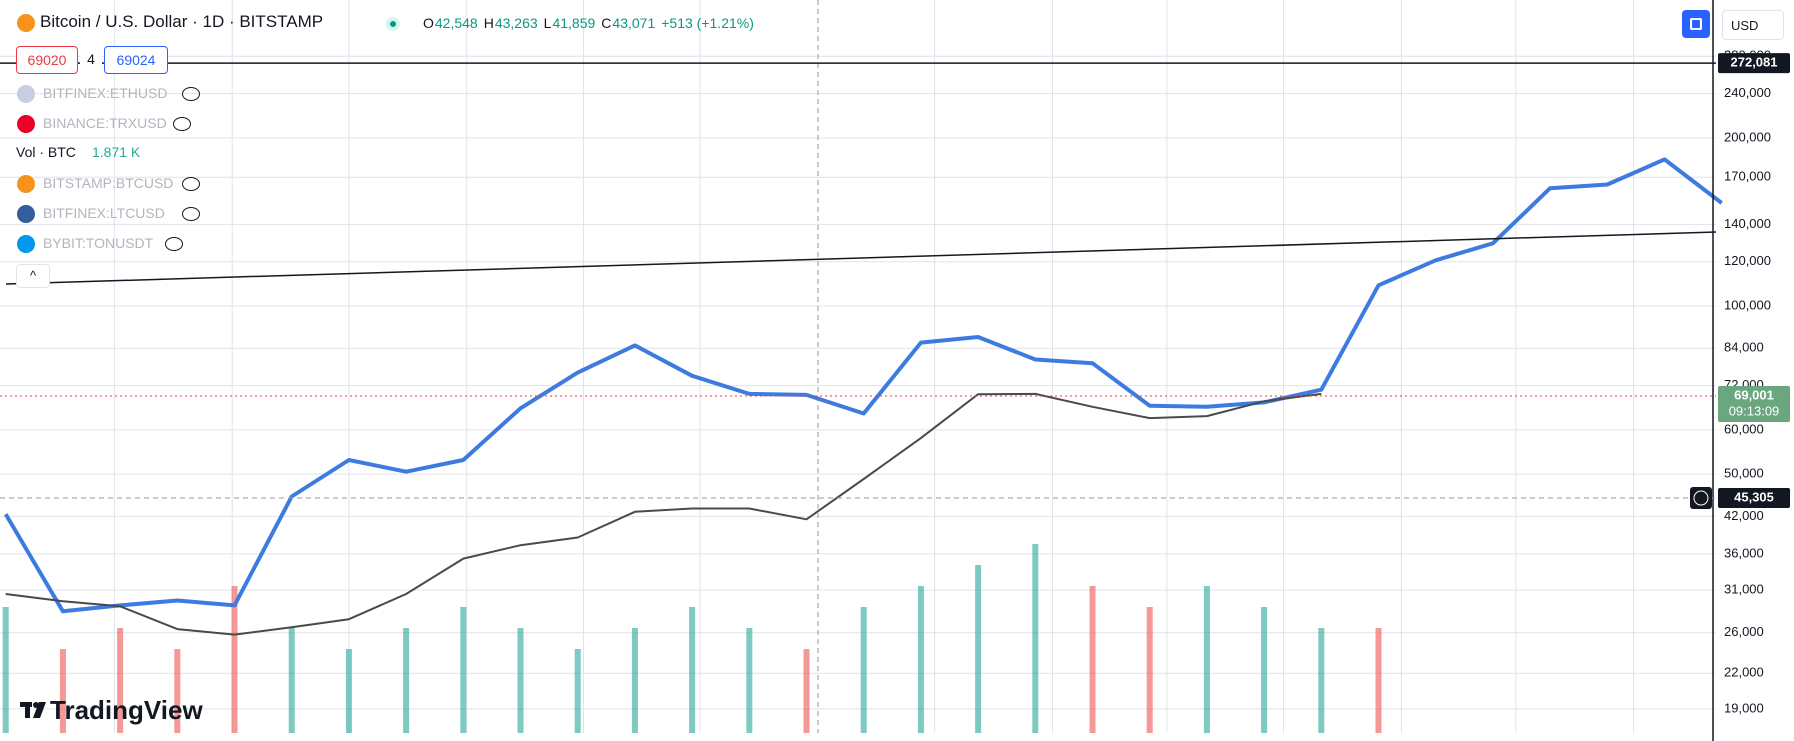  I want to click on y-tick-label: 31,000, so click(1744, 589).